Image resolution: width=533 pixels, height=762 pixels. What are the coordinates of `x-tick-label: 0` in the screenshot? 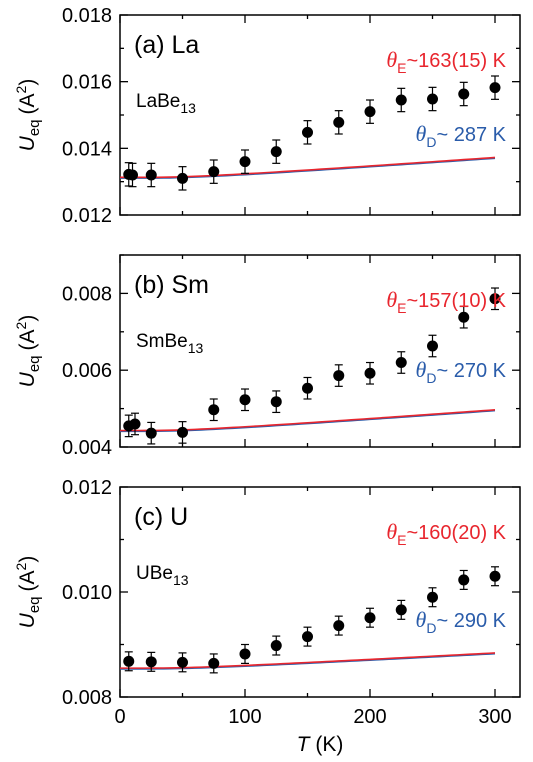 It's located at (119, 717).